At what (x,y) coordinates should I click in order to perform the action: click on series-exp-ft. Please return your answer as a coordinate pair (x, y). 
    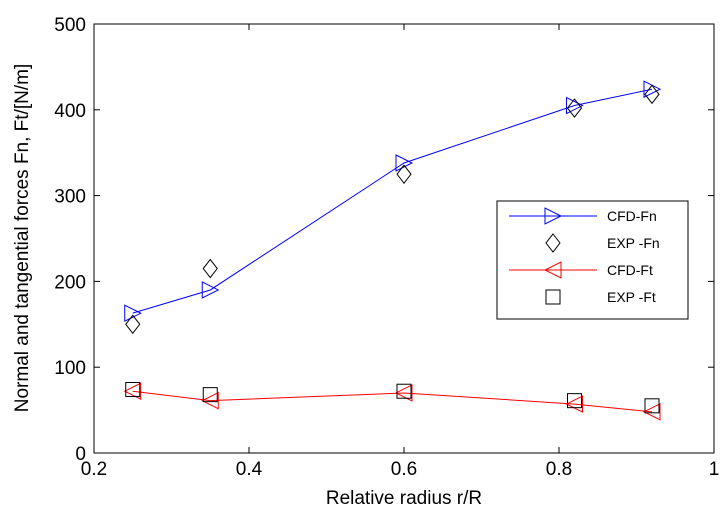
    Looking at the image, I should click on (392, 398).